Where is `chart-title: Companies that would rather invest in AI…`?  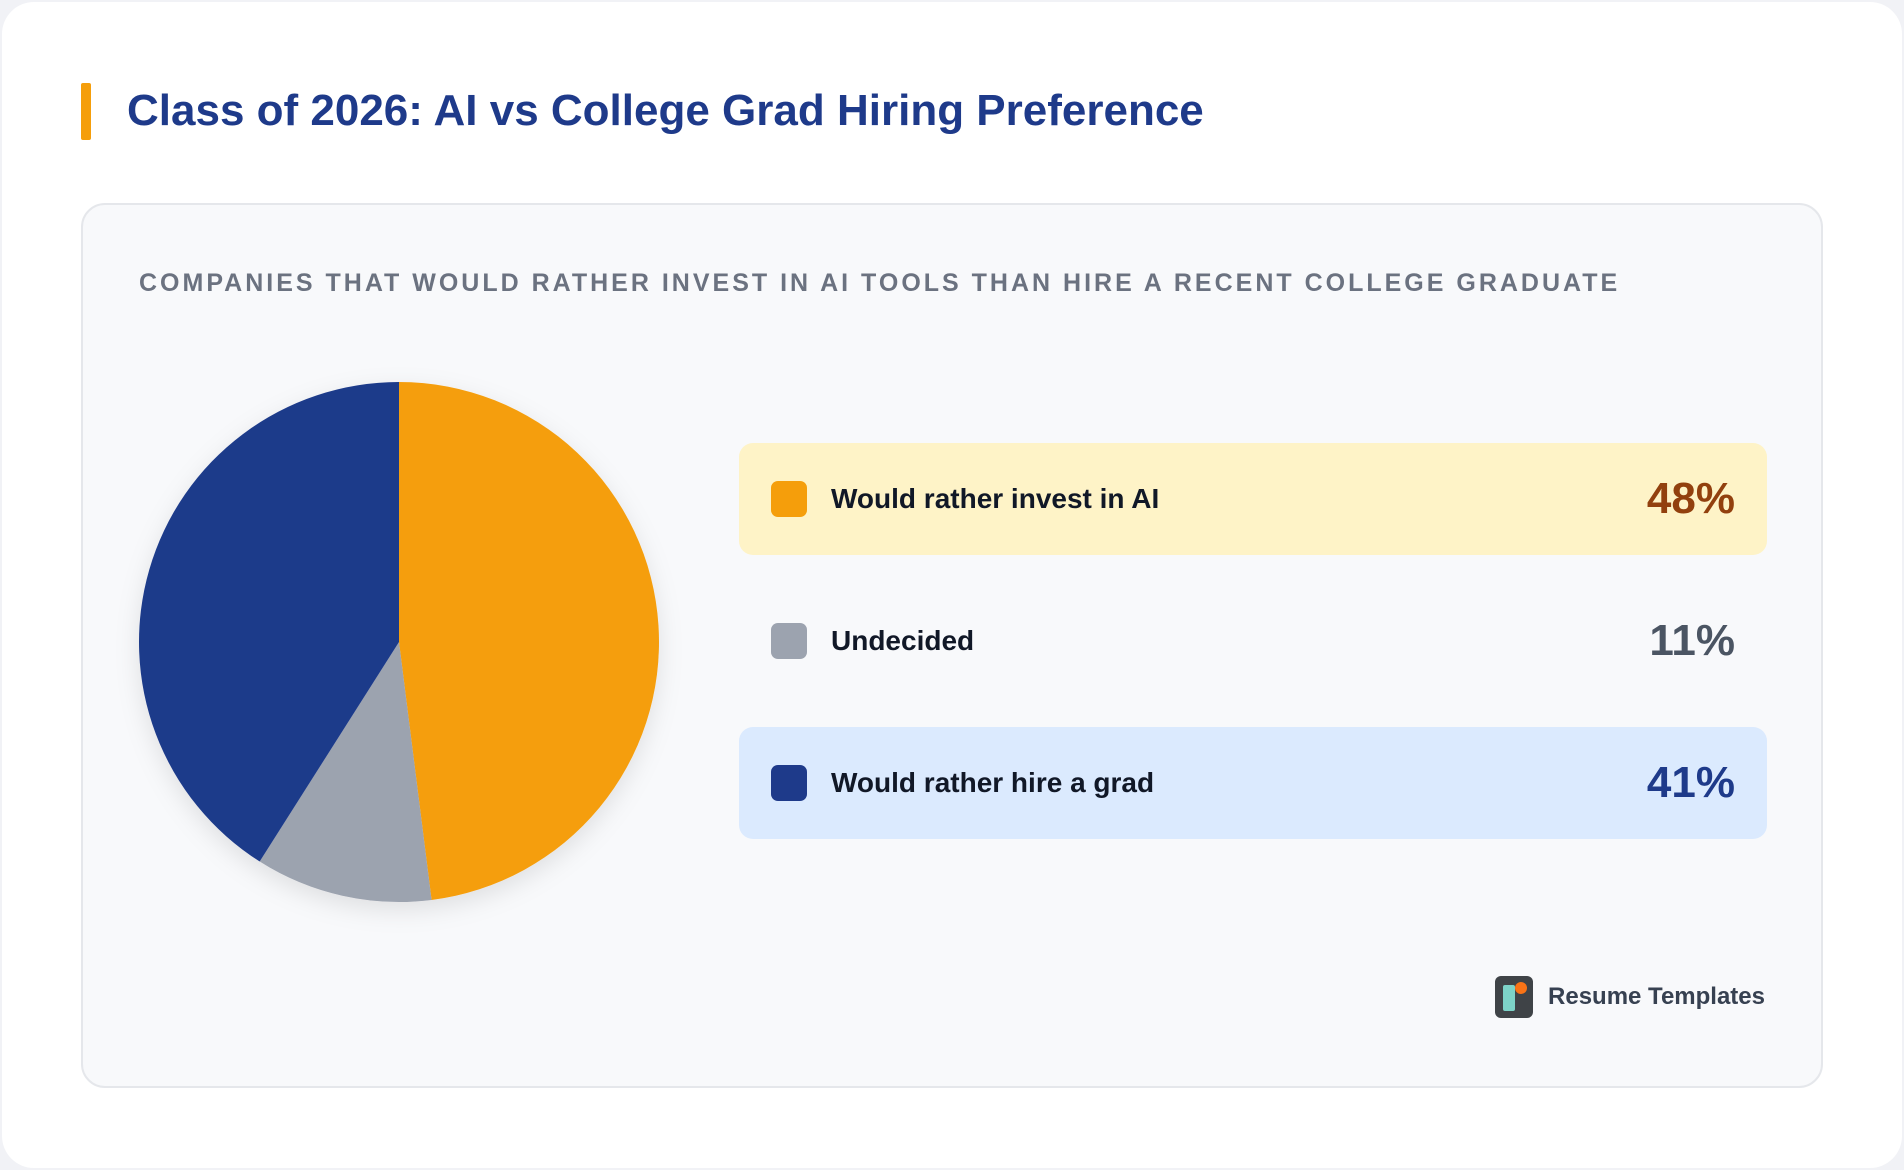
chart-title: Companies that would rather invest in AI… is located at coordinates (880, 283).